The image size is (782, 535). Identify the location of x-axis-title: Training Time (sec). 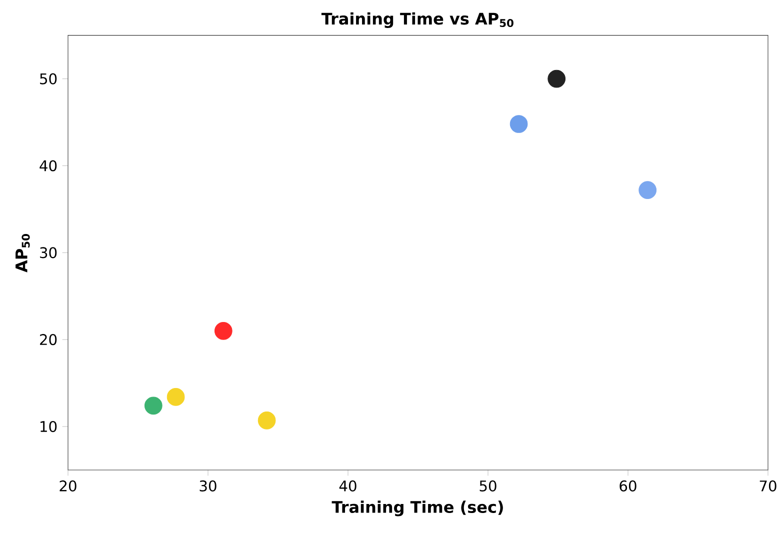
(417, 508).